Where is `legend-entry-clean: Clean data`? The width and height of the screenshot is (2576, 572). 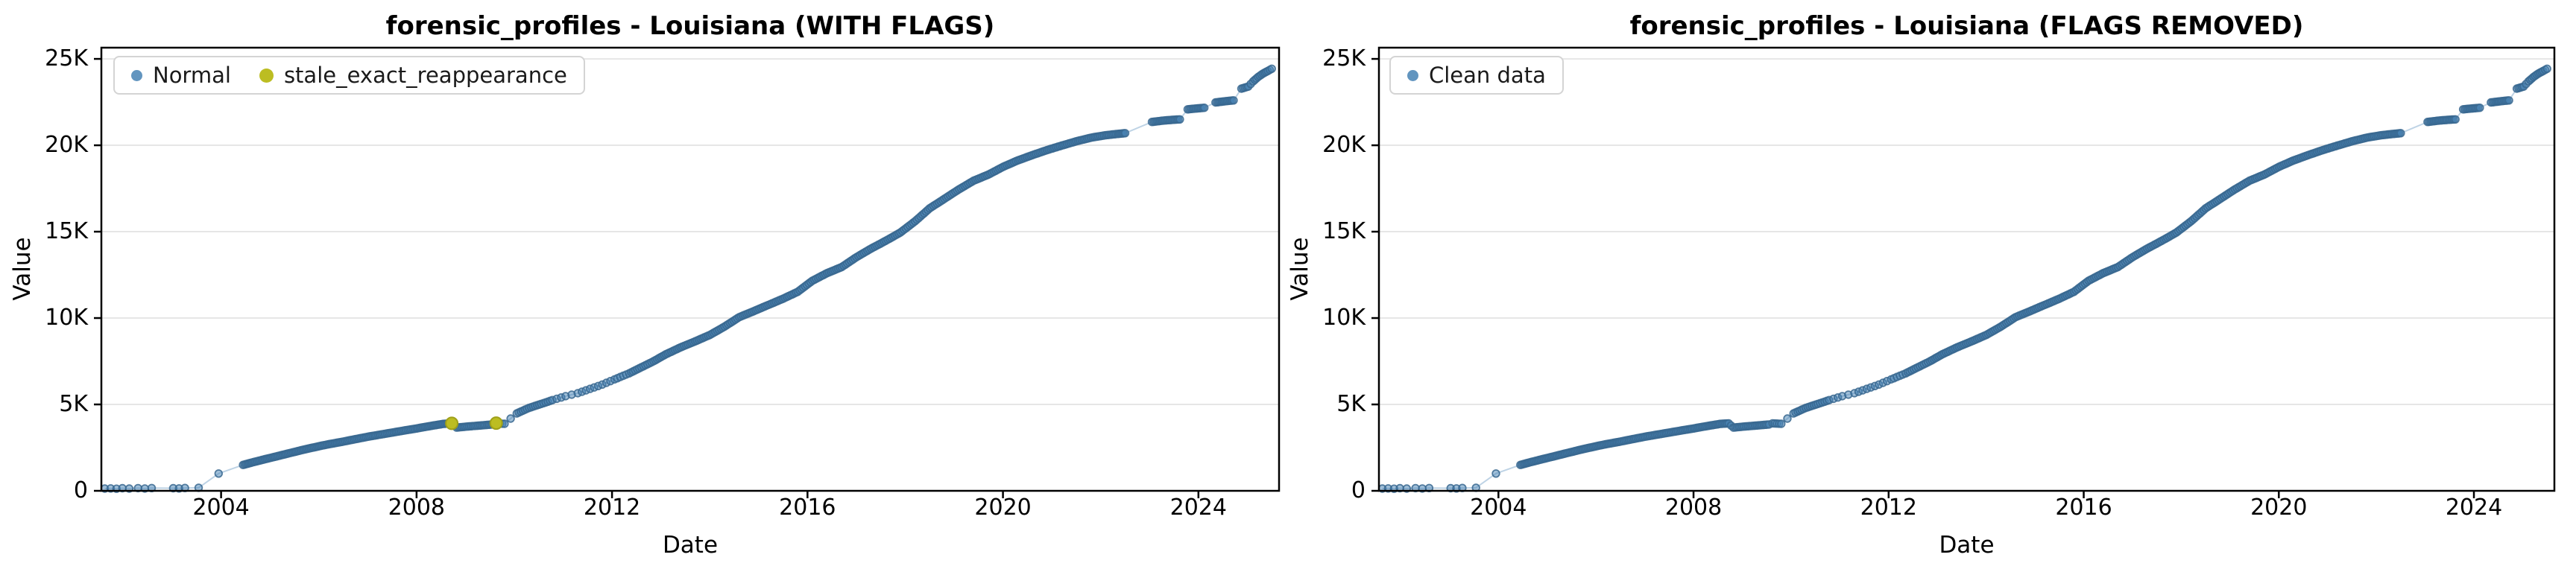 legend-entry-clean: Clean data is located at coordinates (1477, 75).